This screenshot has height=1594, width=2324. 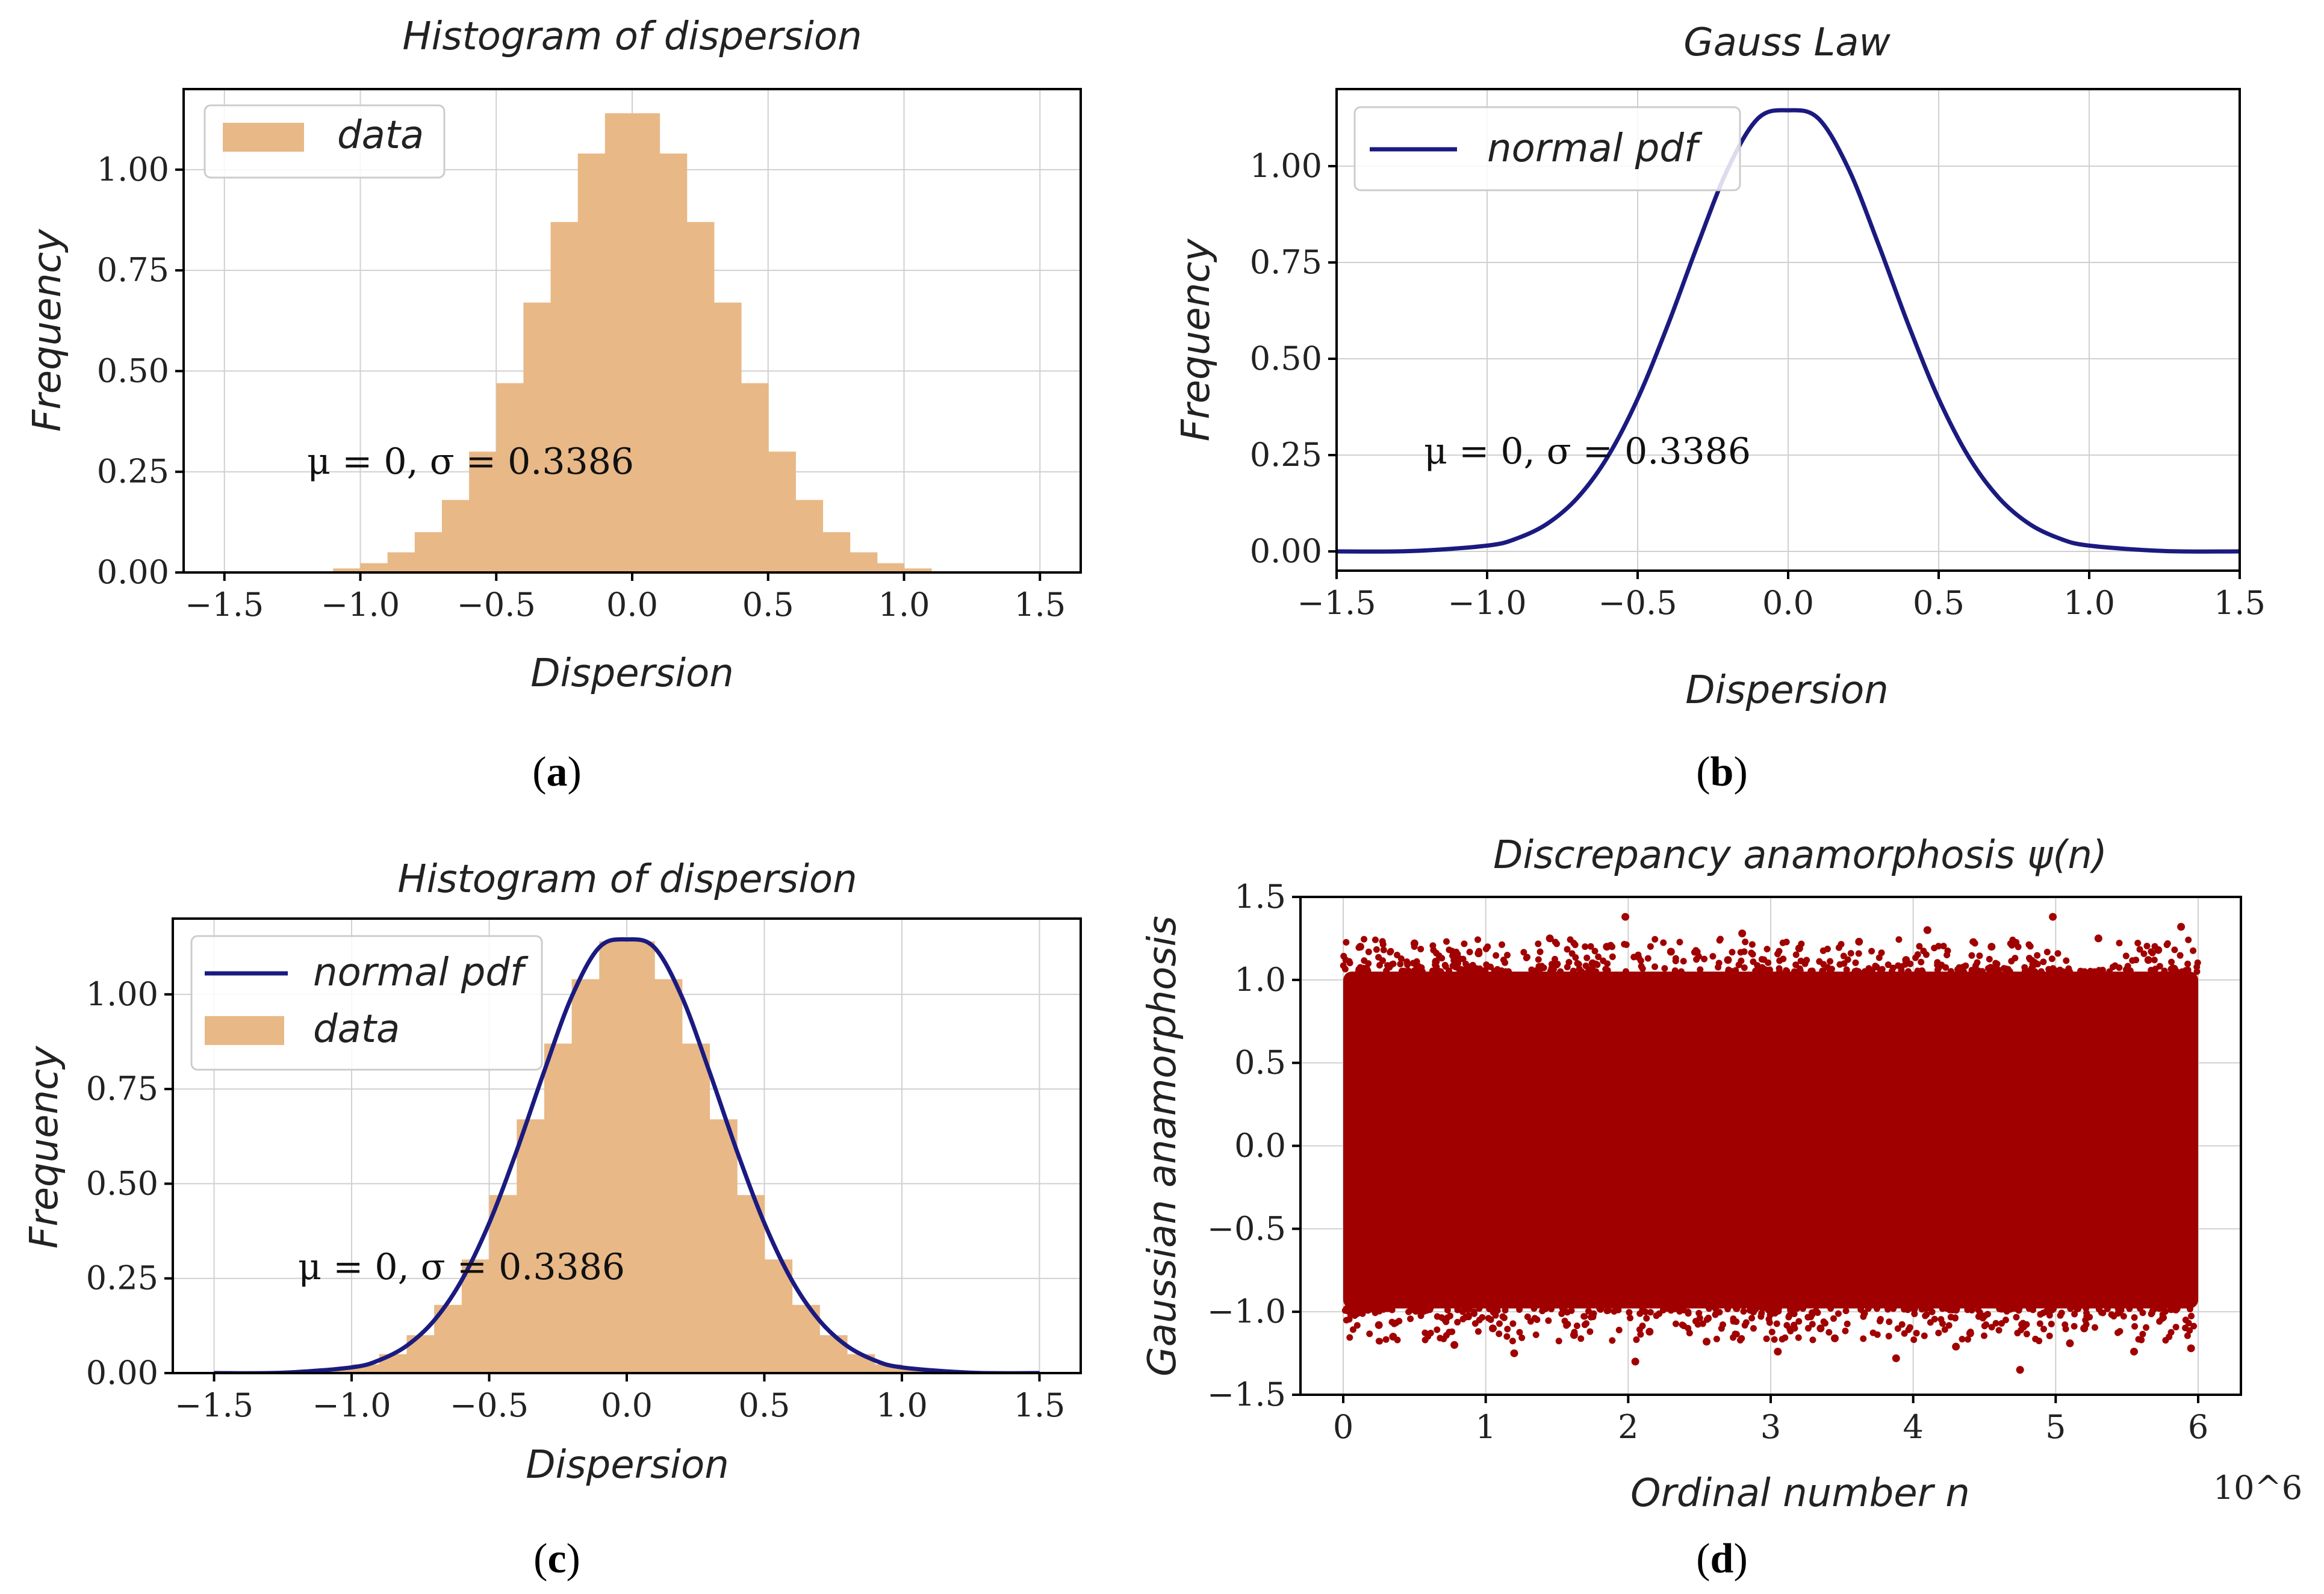 I want to click on panel-b-data, so click(x=1788, y=331).